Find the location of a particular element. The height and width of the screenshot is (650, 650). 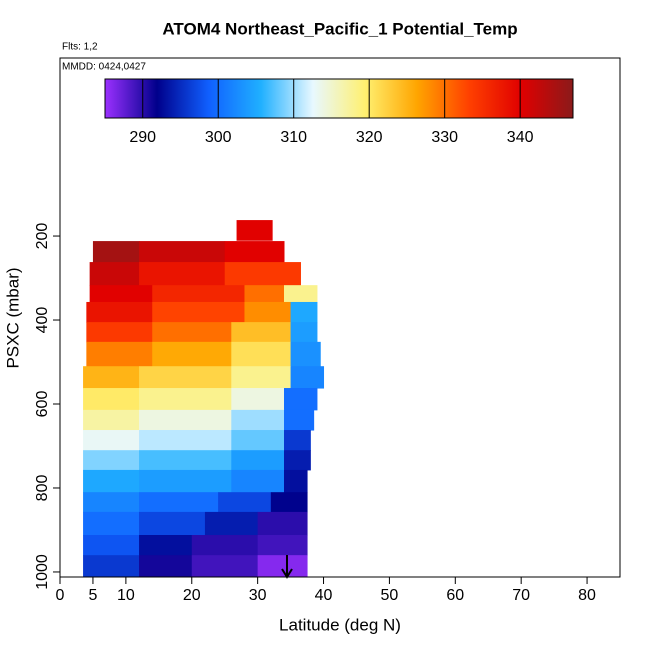

x-axis-label: Latitude (deg N) is located at coordinates (340, 624).